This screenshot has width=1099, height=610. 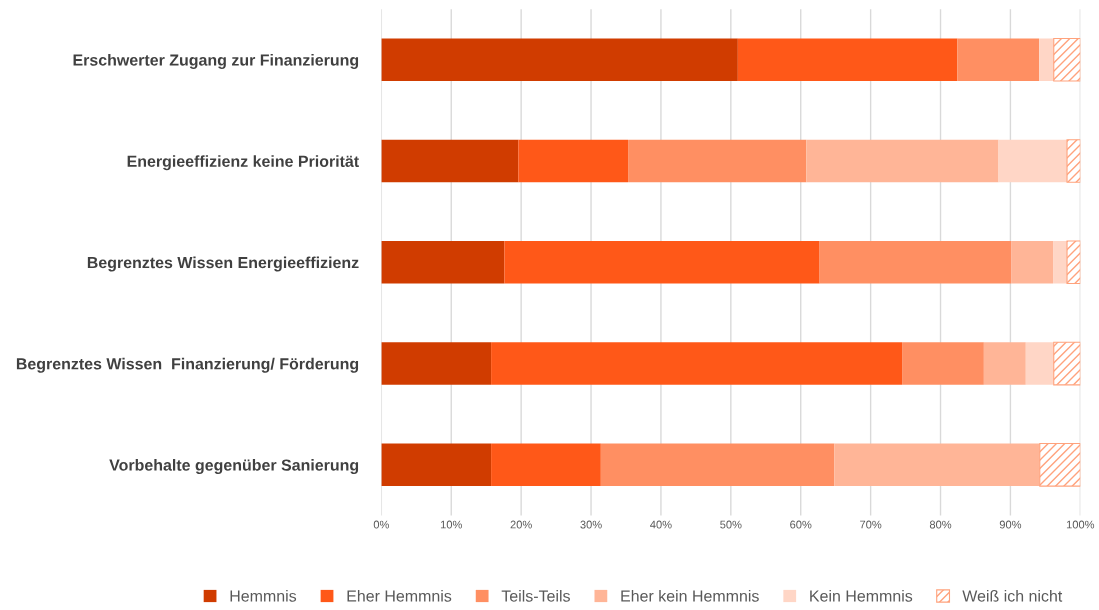 I want to click on x-tick-label: 0%, so click(x=381, y=524).